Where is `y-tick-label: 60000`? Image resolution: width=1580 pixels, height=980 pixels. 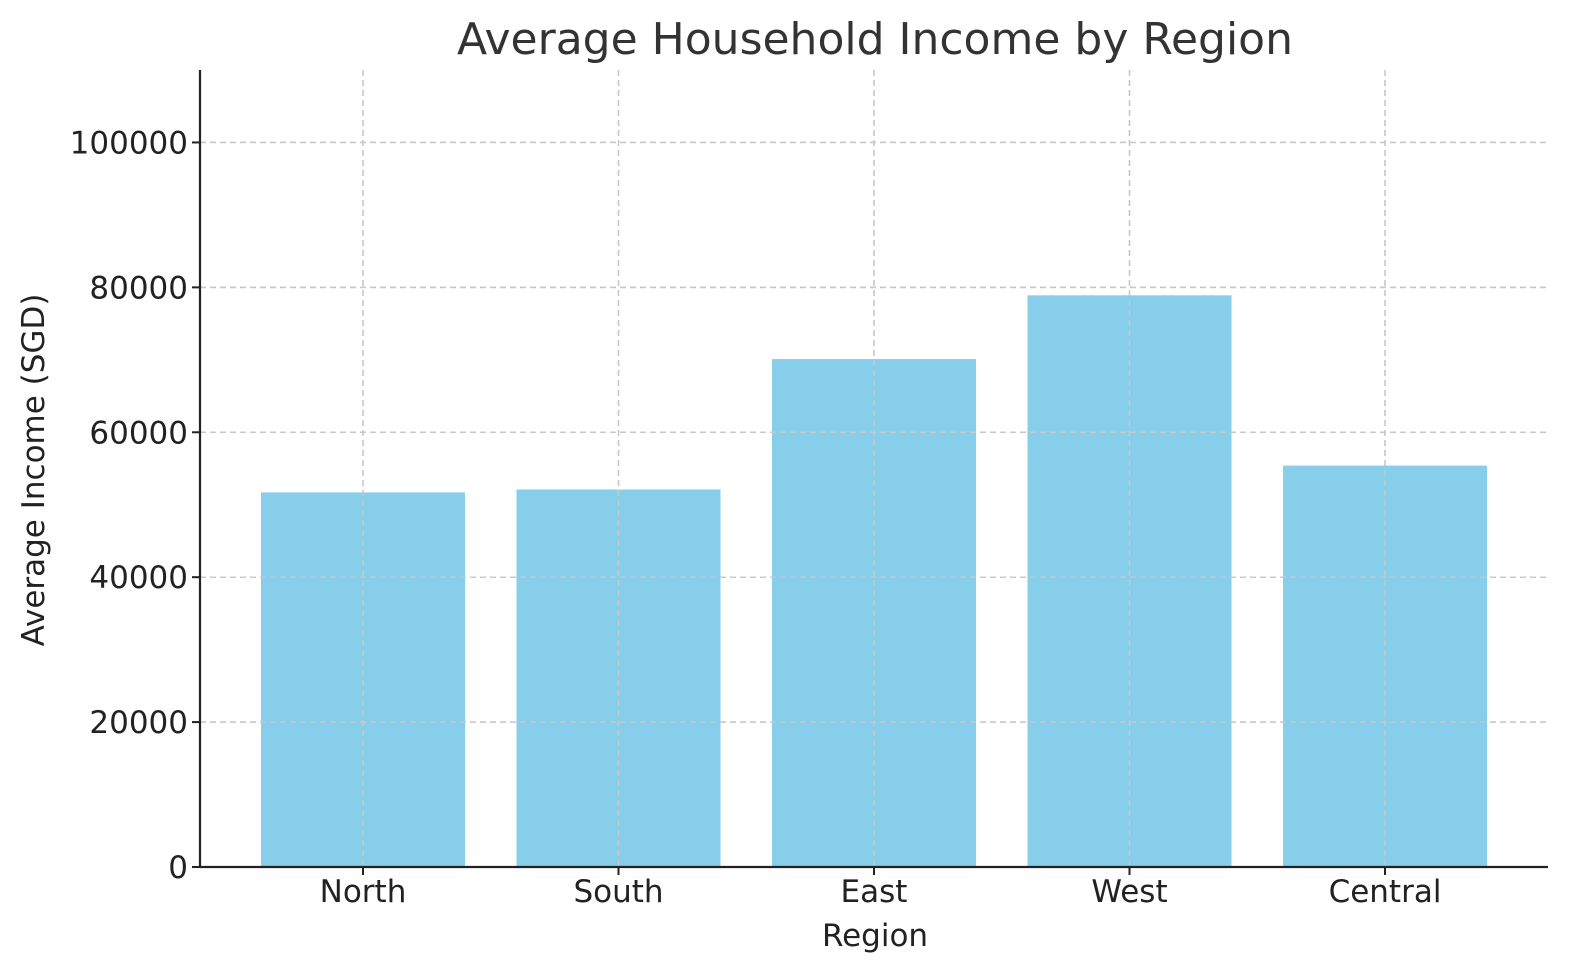
y-tick-label: 60000 is located at coordinates (138, 433).